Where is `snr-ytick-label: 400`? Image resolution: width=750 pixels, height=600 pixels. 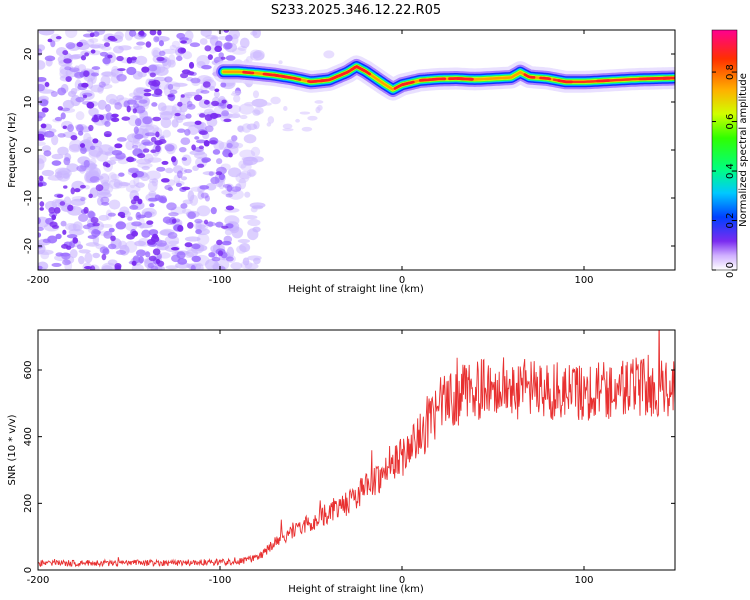
snr-ytick-label: 400 is located at coordinates (28, 436).